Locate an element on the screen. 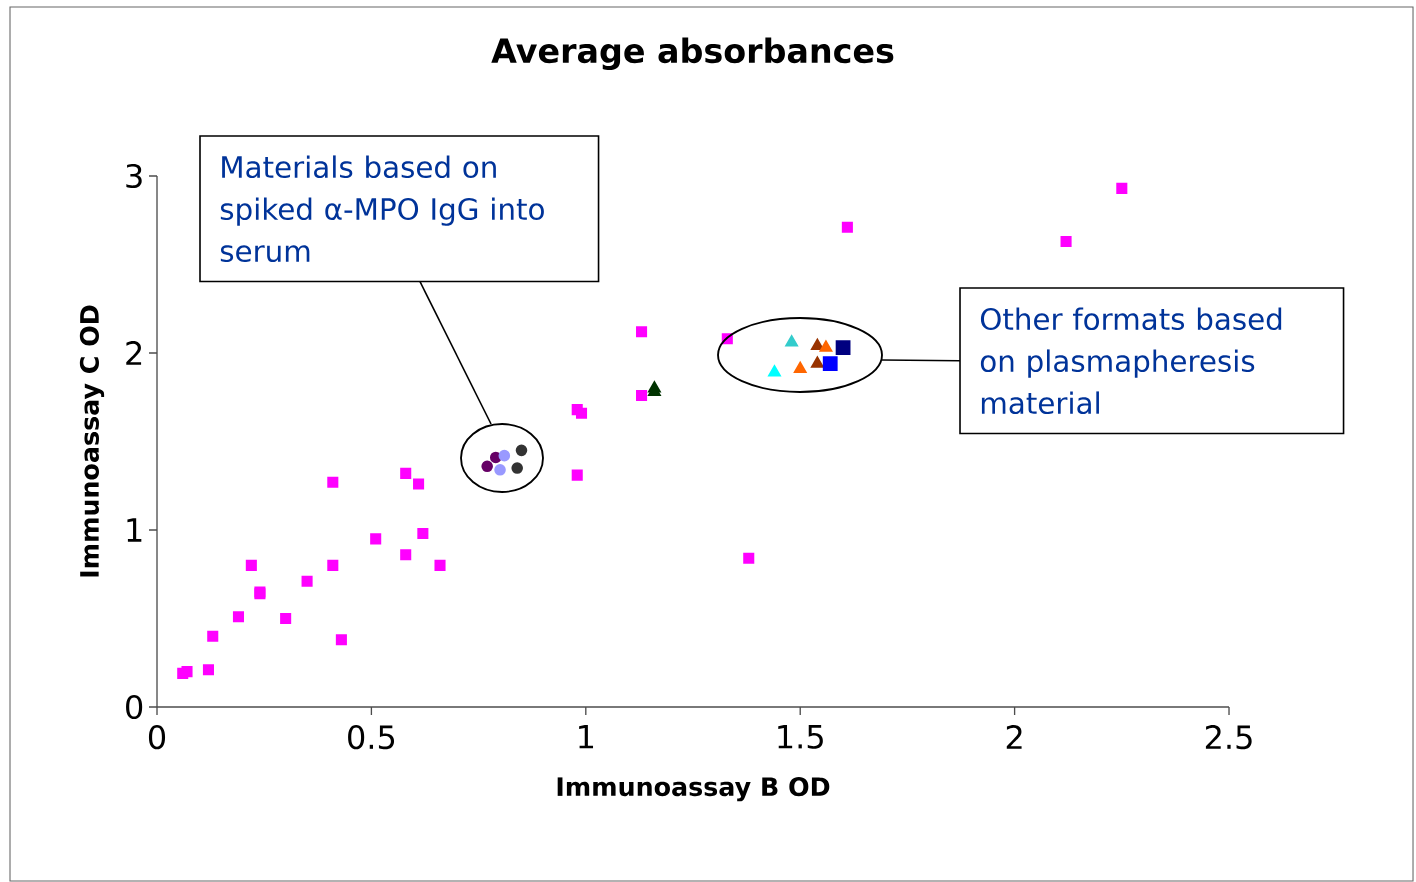  x-tick-label: 2.5 is located at coordinates (1228, 737).